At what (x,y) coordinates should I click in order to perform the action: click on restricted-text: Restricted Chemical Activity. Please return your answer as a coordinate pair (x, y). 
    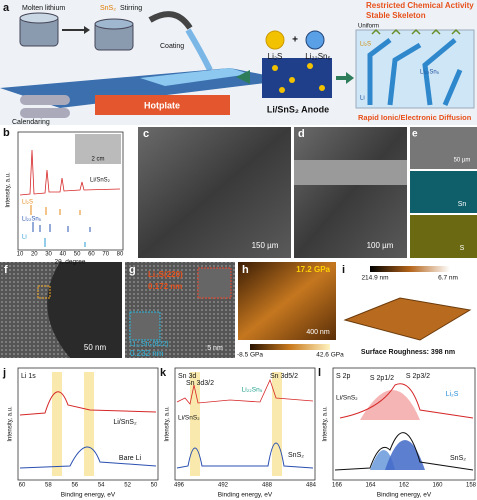
    Looking at the image, I should click on (420, 5).